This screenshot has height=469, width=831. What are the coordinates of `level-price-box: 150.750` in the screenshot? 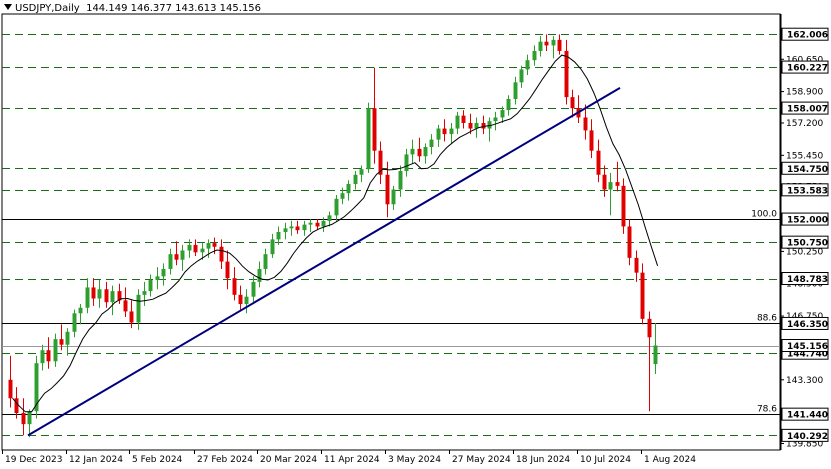 It's located at (805, 242).